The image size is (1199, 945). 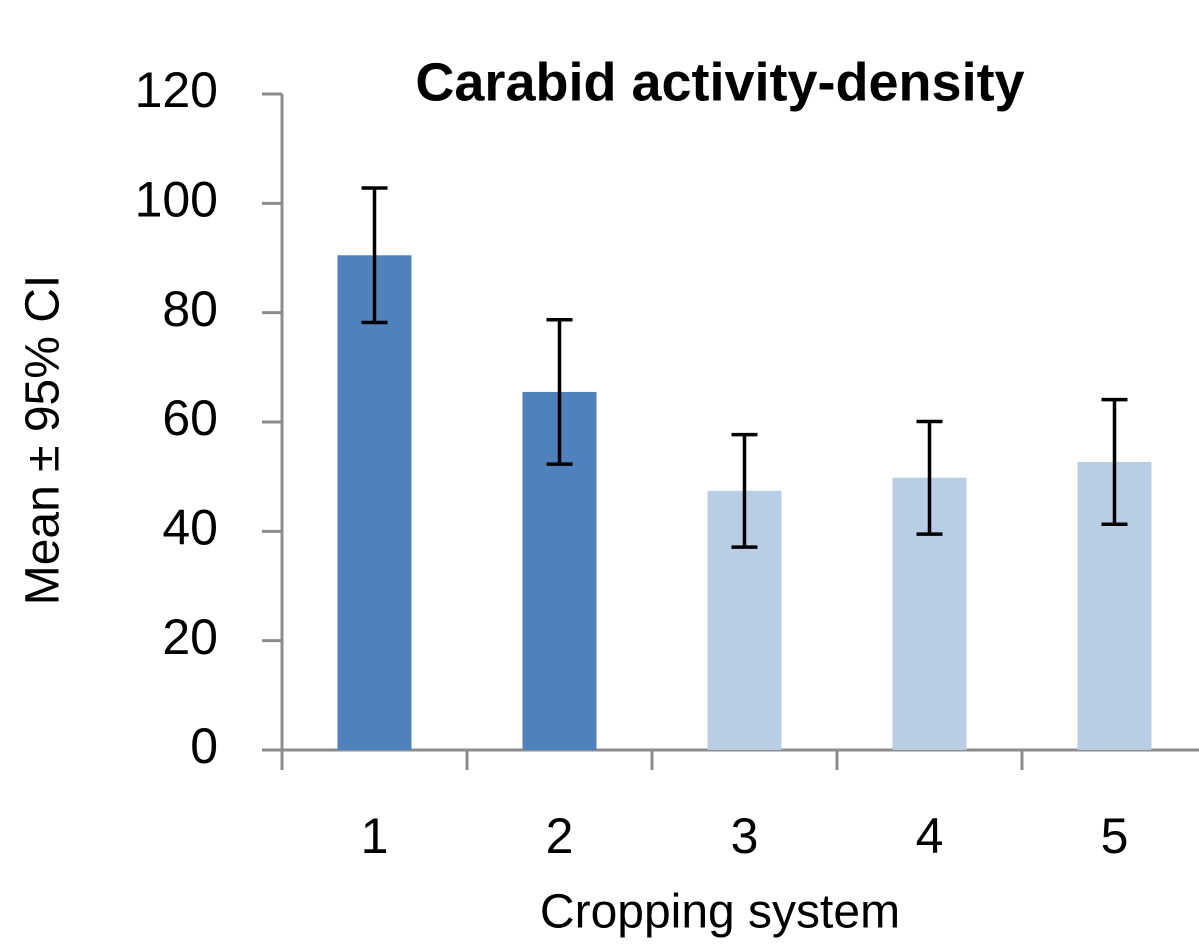 I want to click on x-tick-label: 1, so click(x=375, y=836).